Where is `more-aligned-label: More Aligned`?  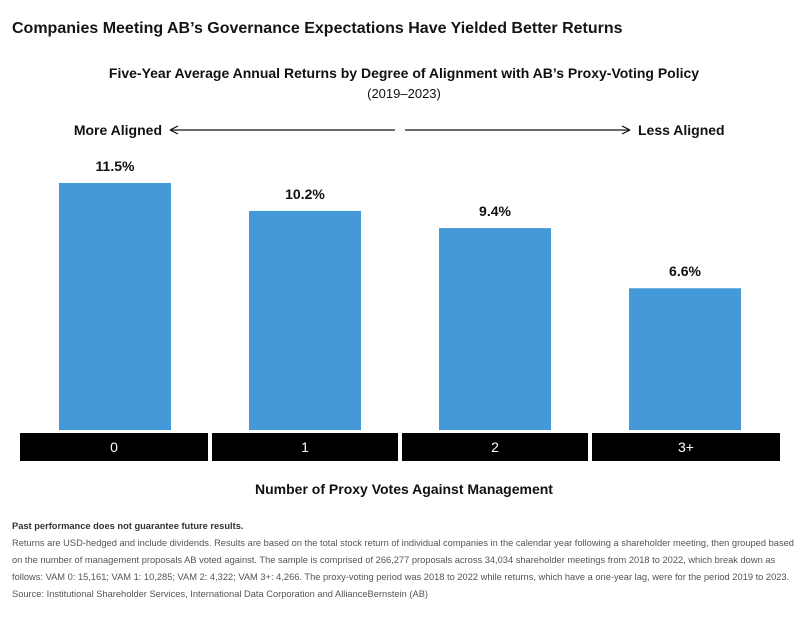
more-aligned-label: More Aligned is located at coordinates (118, 130).